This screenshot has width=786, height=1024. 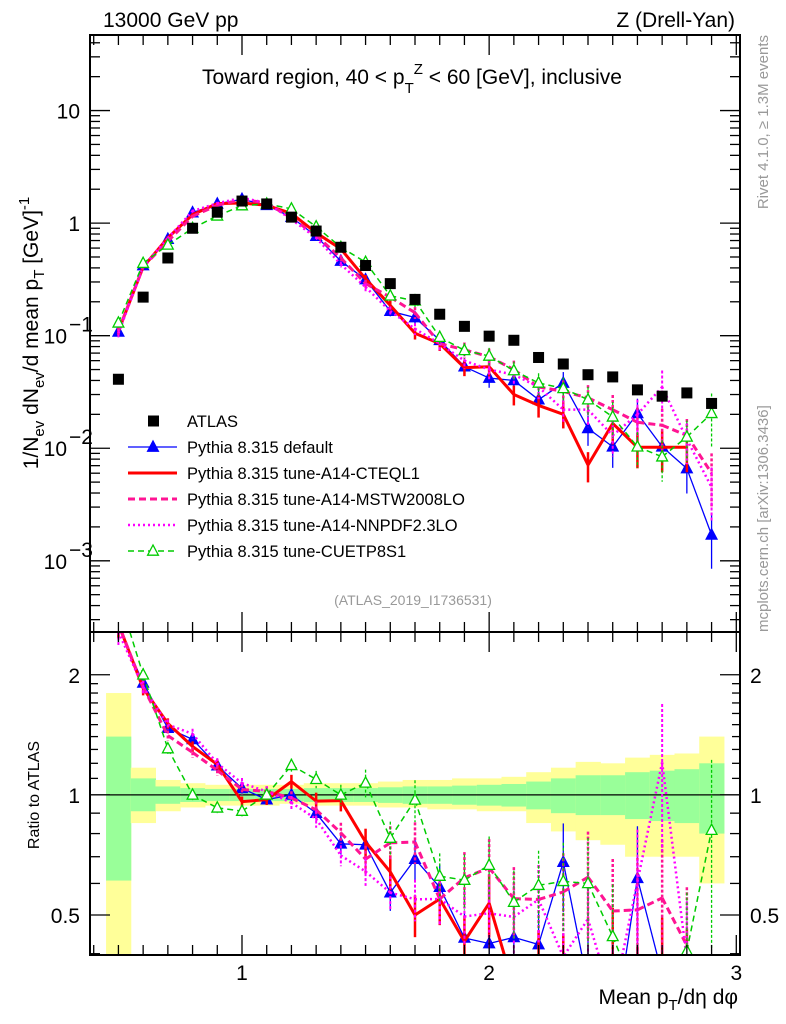 What do you see at coordinates (212, 422) in the screenshot?
I see `legend-label: ATLAS` at bounding box center [212, 422].